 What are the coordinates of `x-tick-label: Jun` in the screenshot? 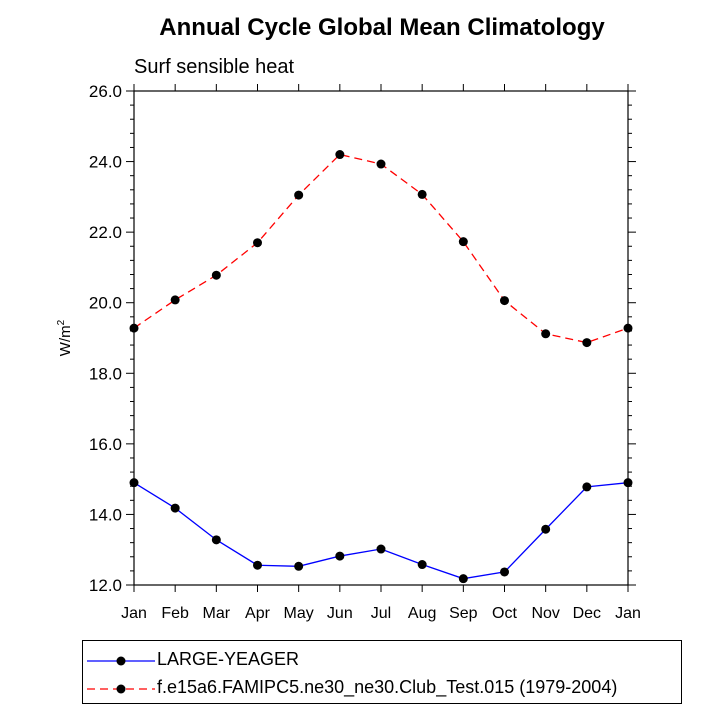 It's located at (340, 613).